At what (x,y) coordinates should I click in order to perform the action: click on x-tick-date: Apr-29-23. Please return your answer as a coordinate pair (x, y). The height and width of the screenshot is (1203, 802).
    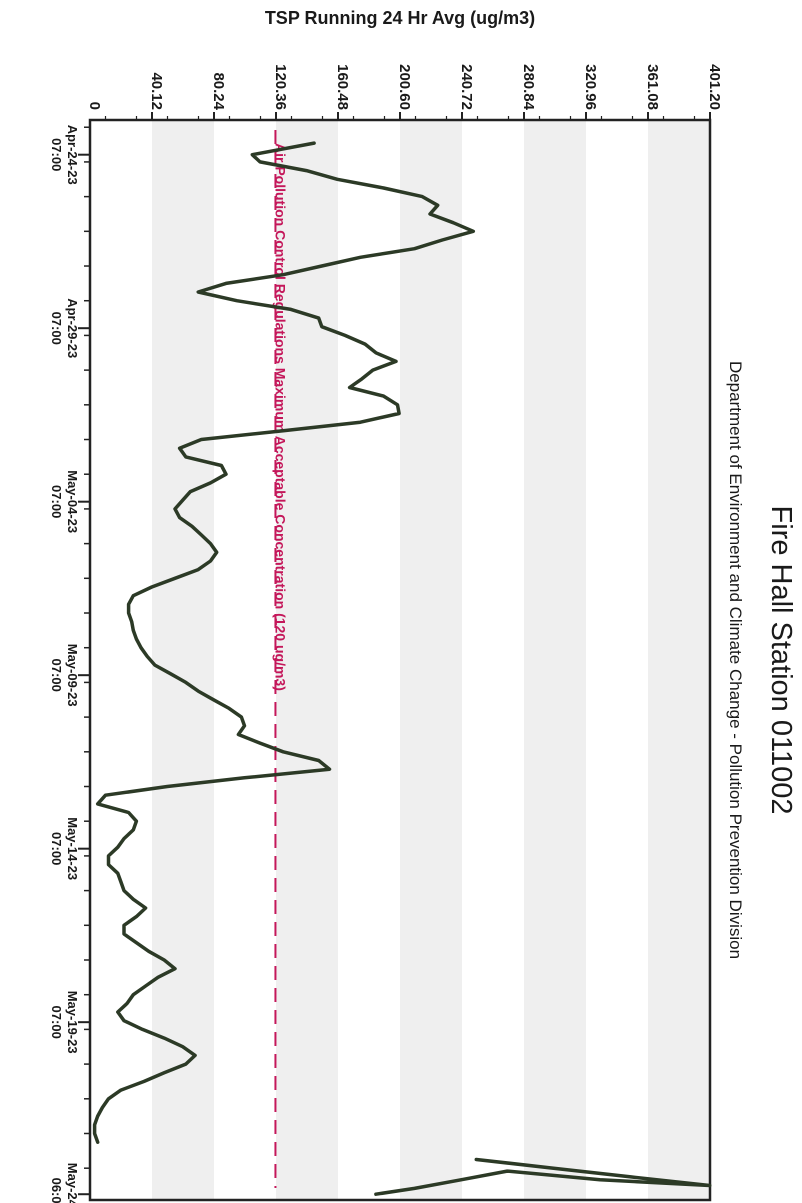
    Looking at the image, I should click on (72, 328).